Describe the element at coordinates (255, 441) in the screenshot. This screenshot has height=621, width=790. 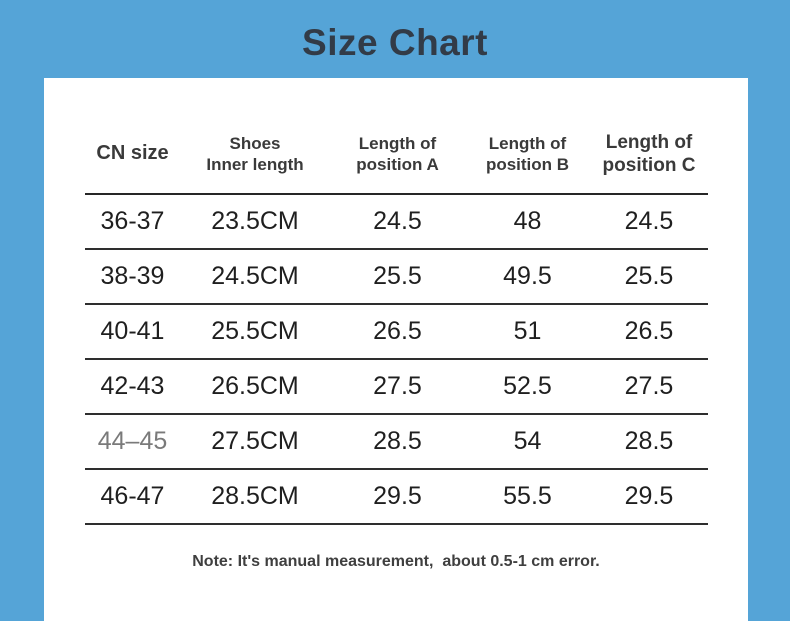
I see `inner-length-cell: 27.5CM` at that location.